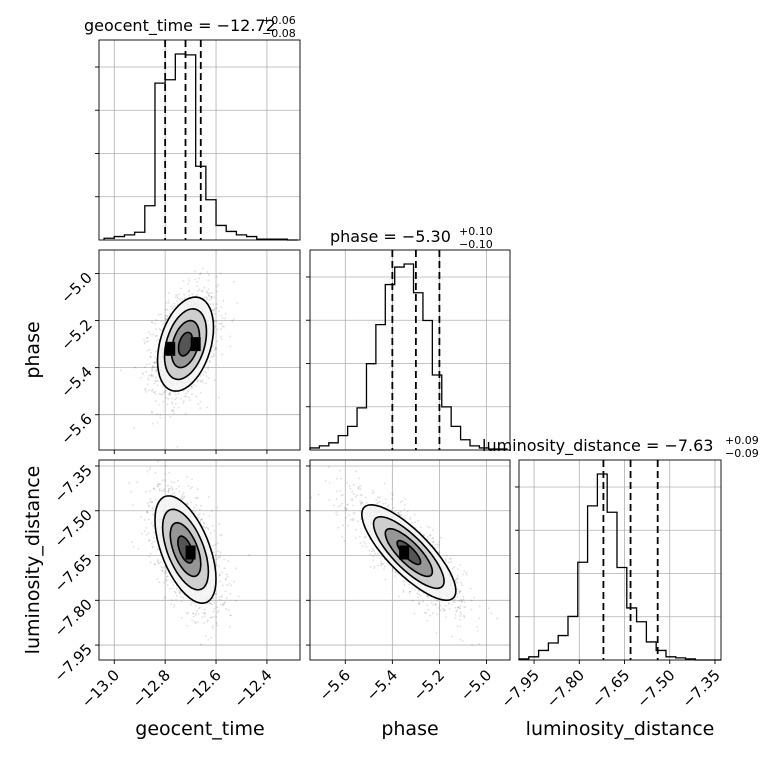 Image resolution: width=760 pixels, height=760 pixels. I want to click on xtick-label-phase-0: −5.6, so click(335, 685).